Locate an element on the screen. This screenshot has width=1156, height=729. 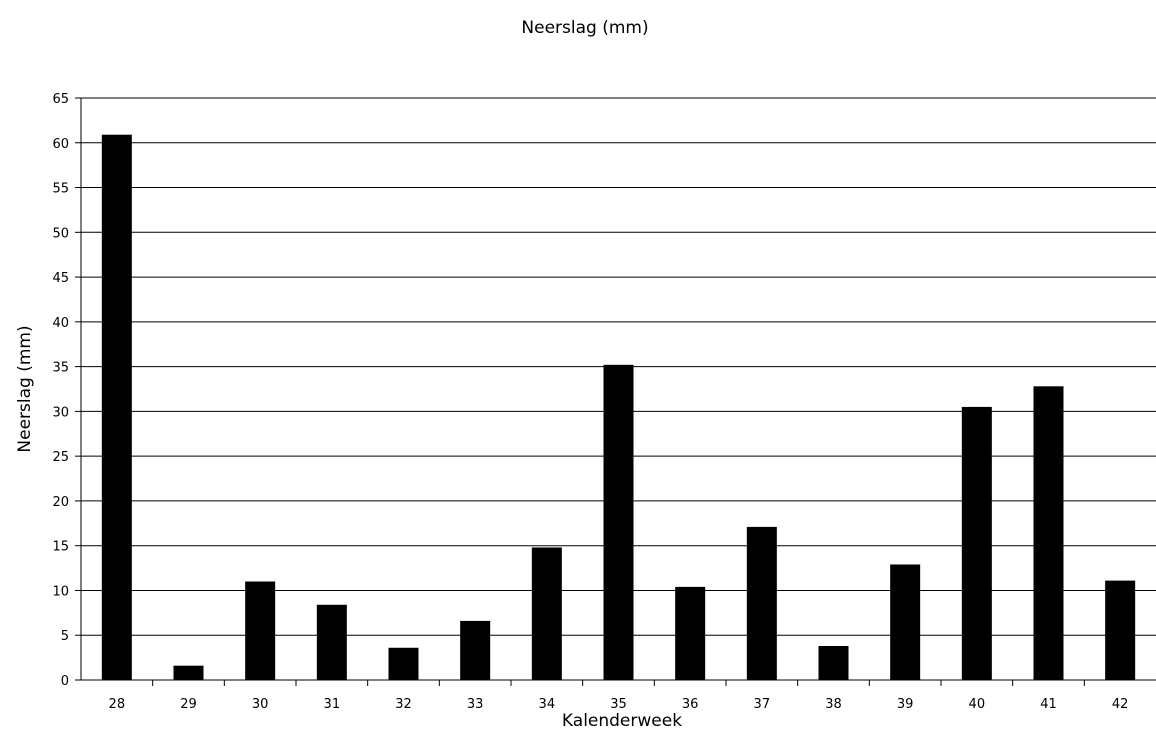
x-tick-label: 28 is located at coordinates (117, 704).